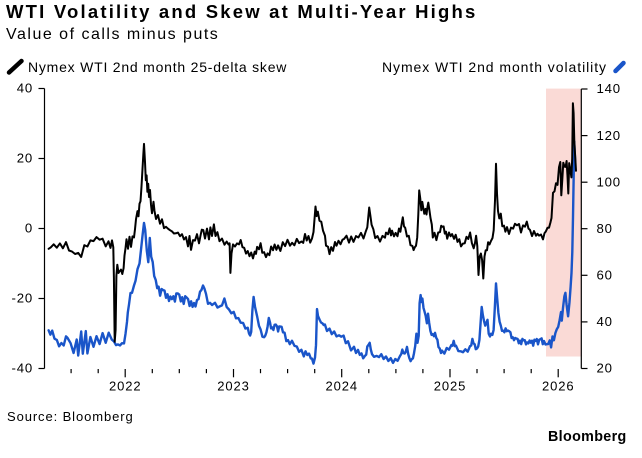 The width and height of the screenshot is (642, 458). What do you see at coordinates (609, 88) in the screenshot?
I see `svg-text: 140` at bounding box center [609, 88].